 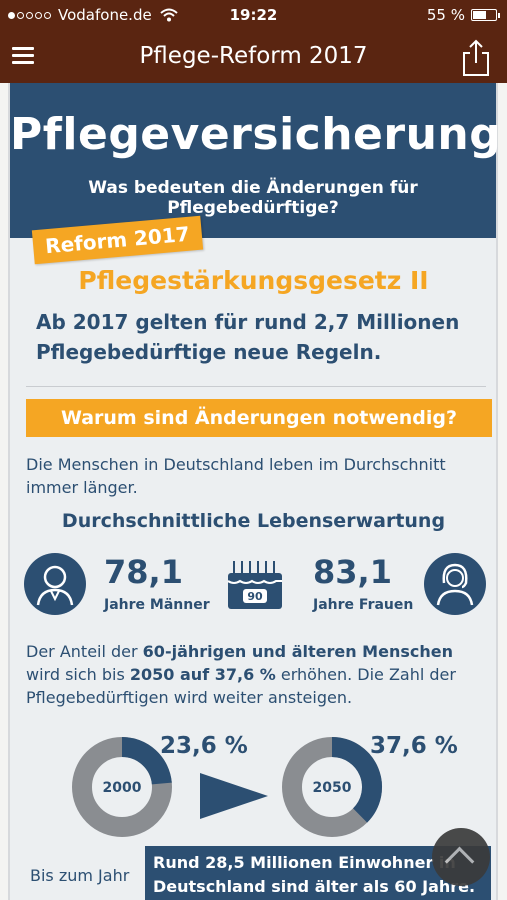 I want to click on cake-number: 90, so click(x=255, y=596).